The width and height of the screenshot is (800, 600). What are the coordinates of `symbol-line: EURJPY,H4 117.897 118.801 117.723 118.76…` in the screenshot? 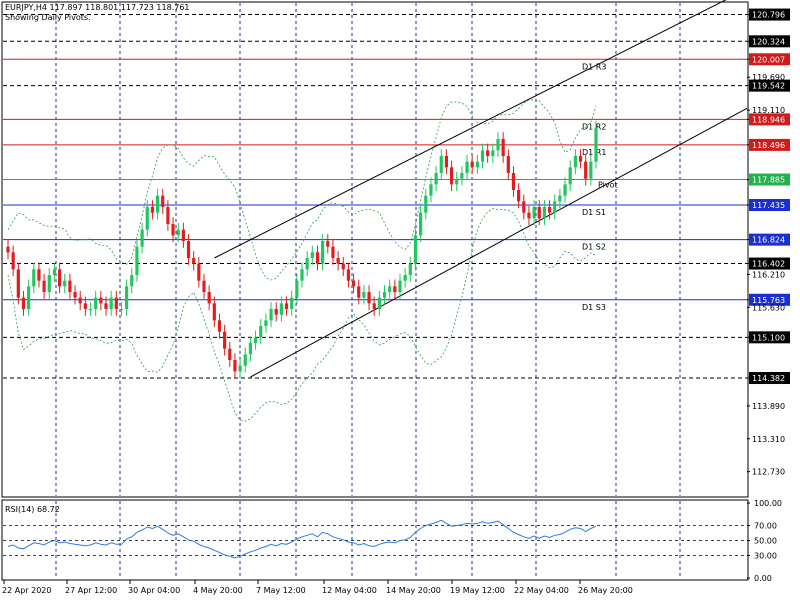 It's located at (97, 7).